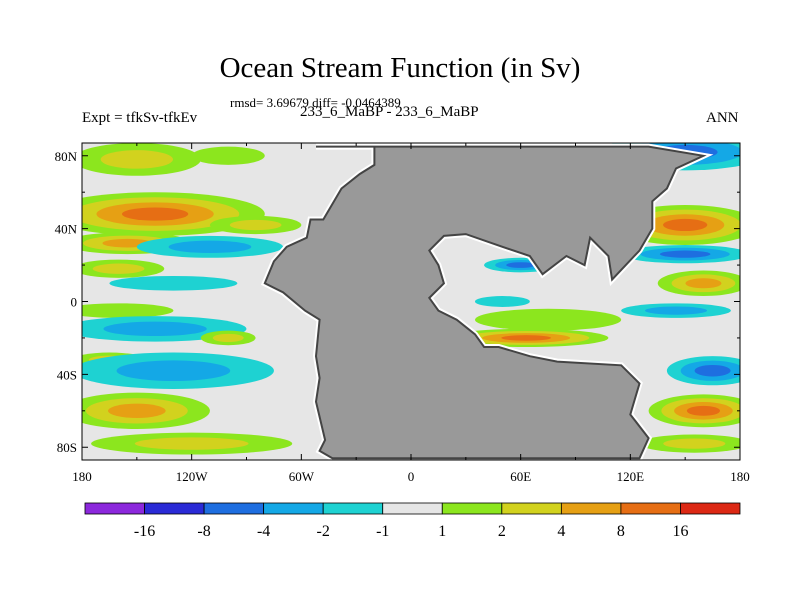  I want to click on y-tick-label: 40N, so click(66, 229).